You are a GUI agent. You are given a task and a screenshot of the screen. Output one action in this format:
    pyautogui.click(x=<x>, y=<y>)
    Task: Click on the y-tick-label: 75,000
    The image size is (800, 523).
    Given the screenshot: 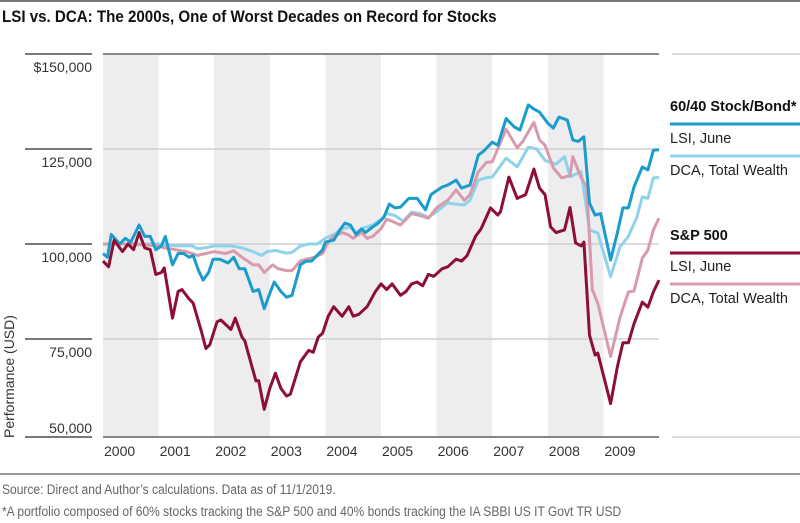 What is the action you would take?
    pyautogui.click(x=70, y=352)
    